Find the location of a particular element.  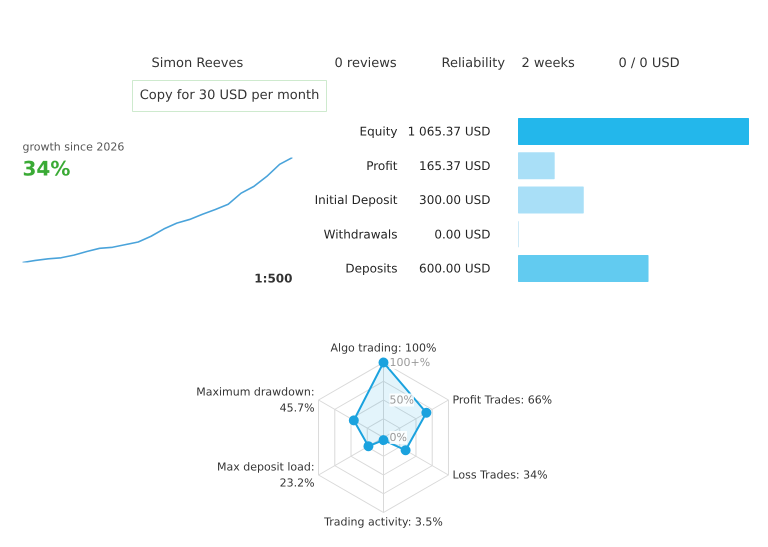

y-tick-label: Profit is located at coordinates (382, 165).